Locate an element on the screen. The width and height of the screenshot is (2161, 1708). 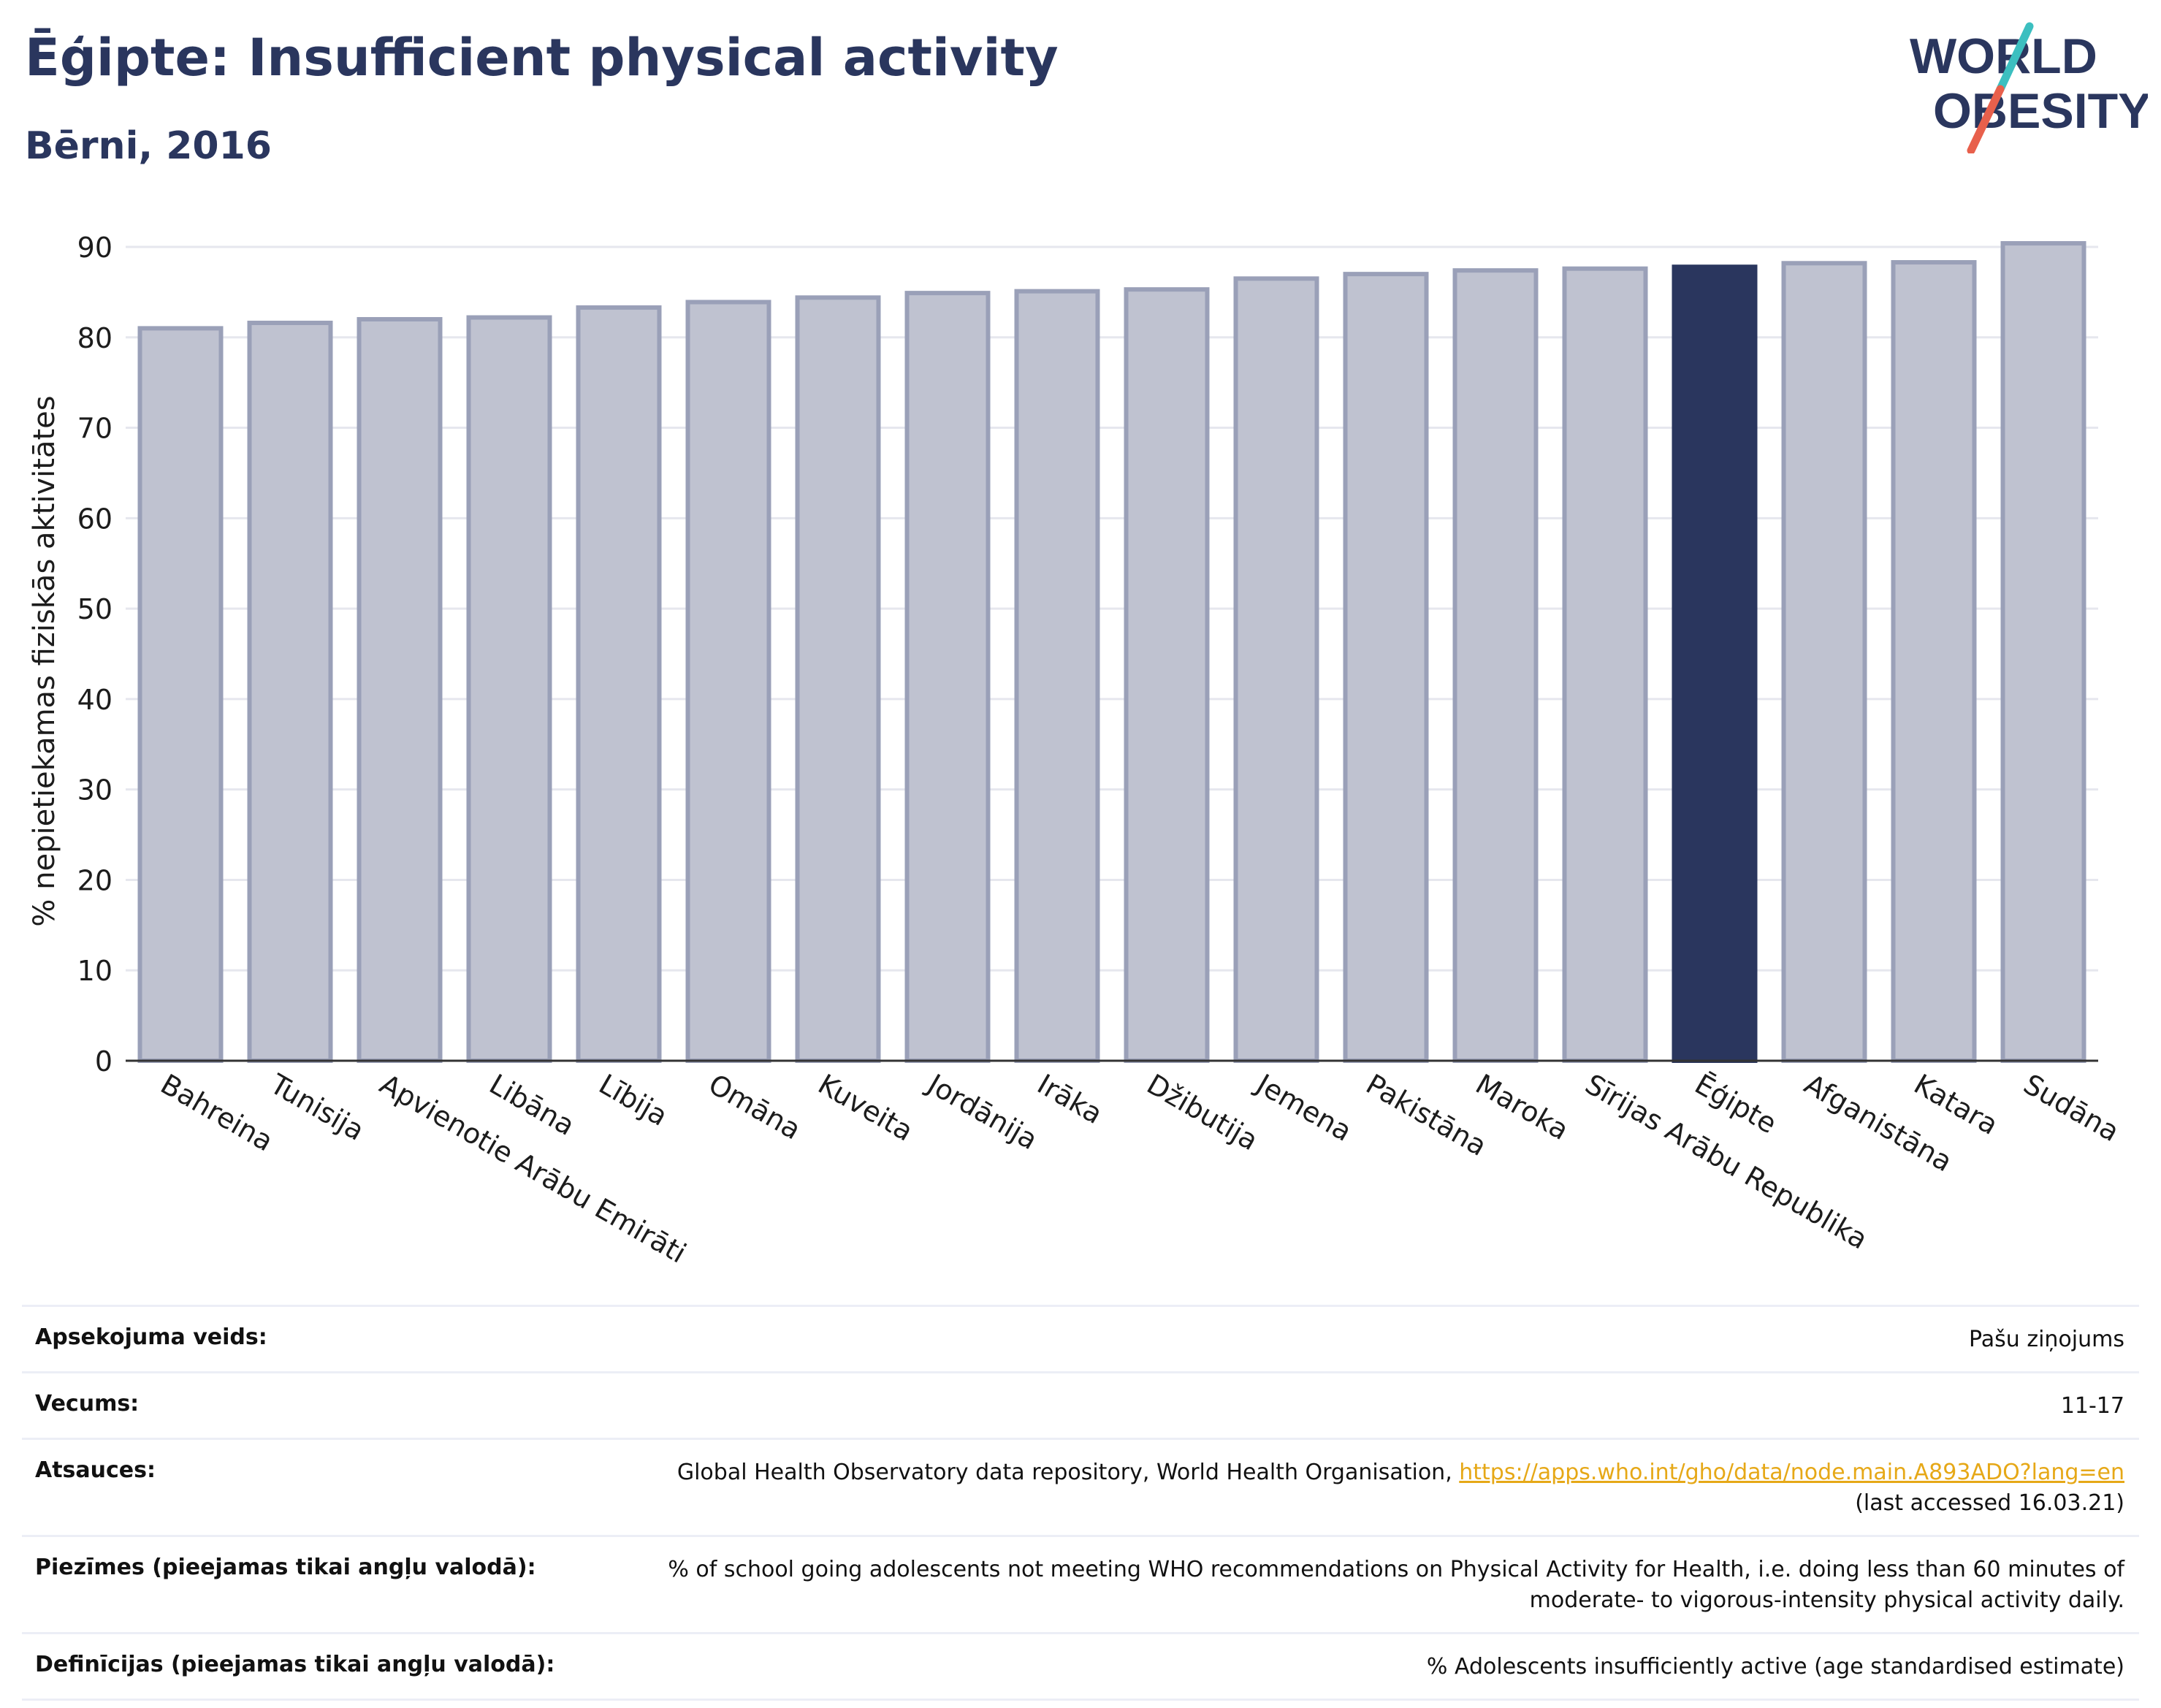
x-tick-label: Jordānija is located at coordinates (982, 1111).